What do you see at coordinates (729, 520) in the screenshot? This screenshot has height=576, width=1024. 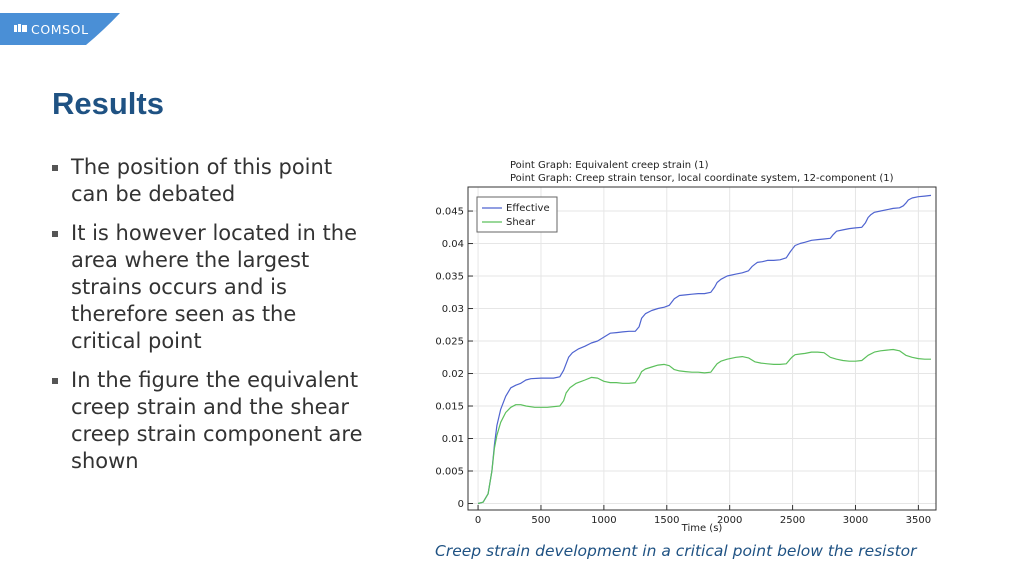 I see `x-tick-label: 2000` at bounding box center [729, 520].